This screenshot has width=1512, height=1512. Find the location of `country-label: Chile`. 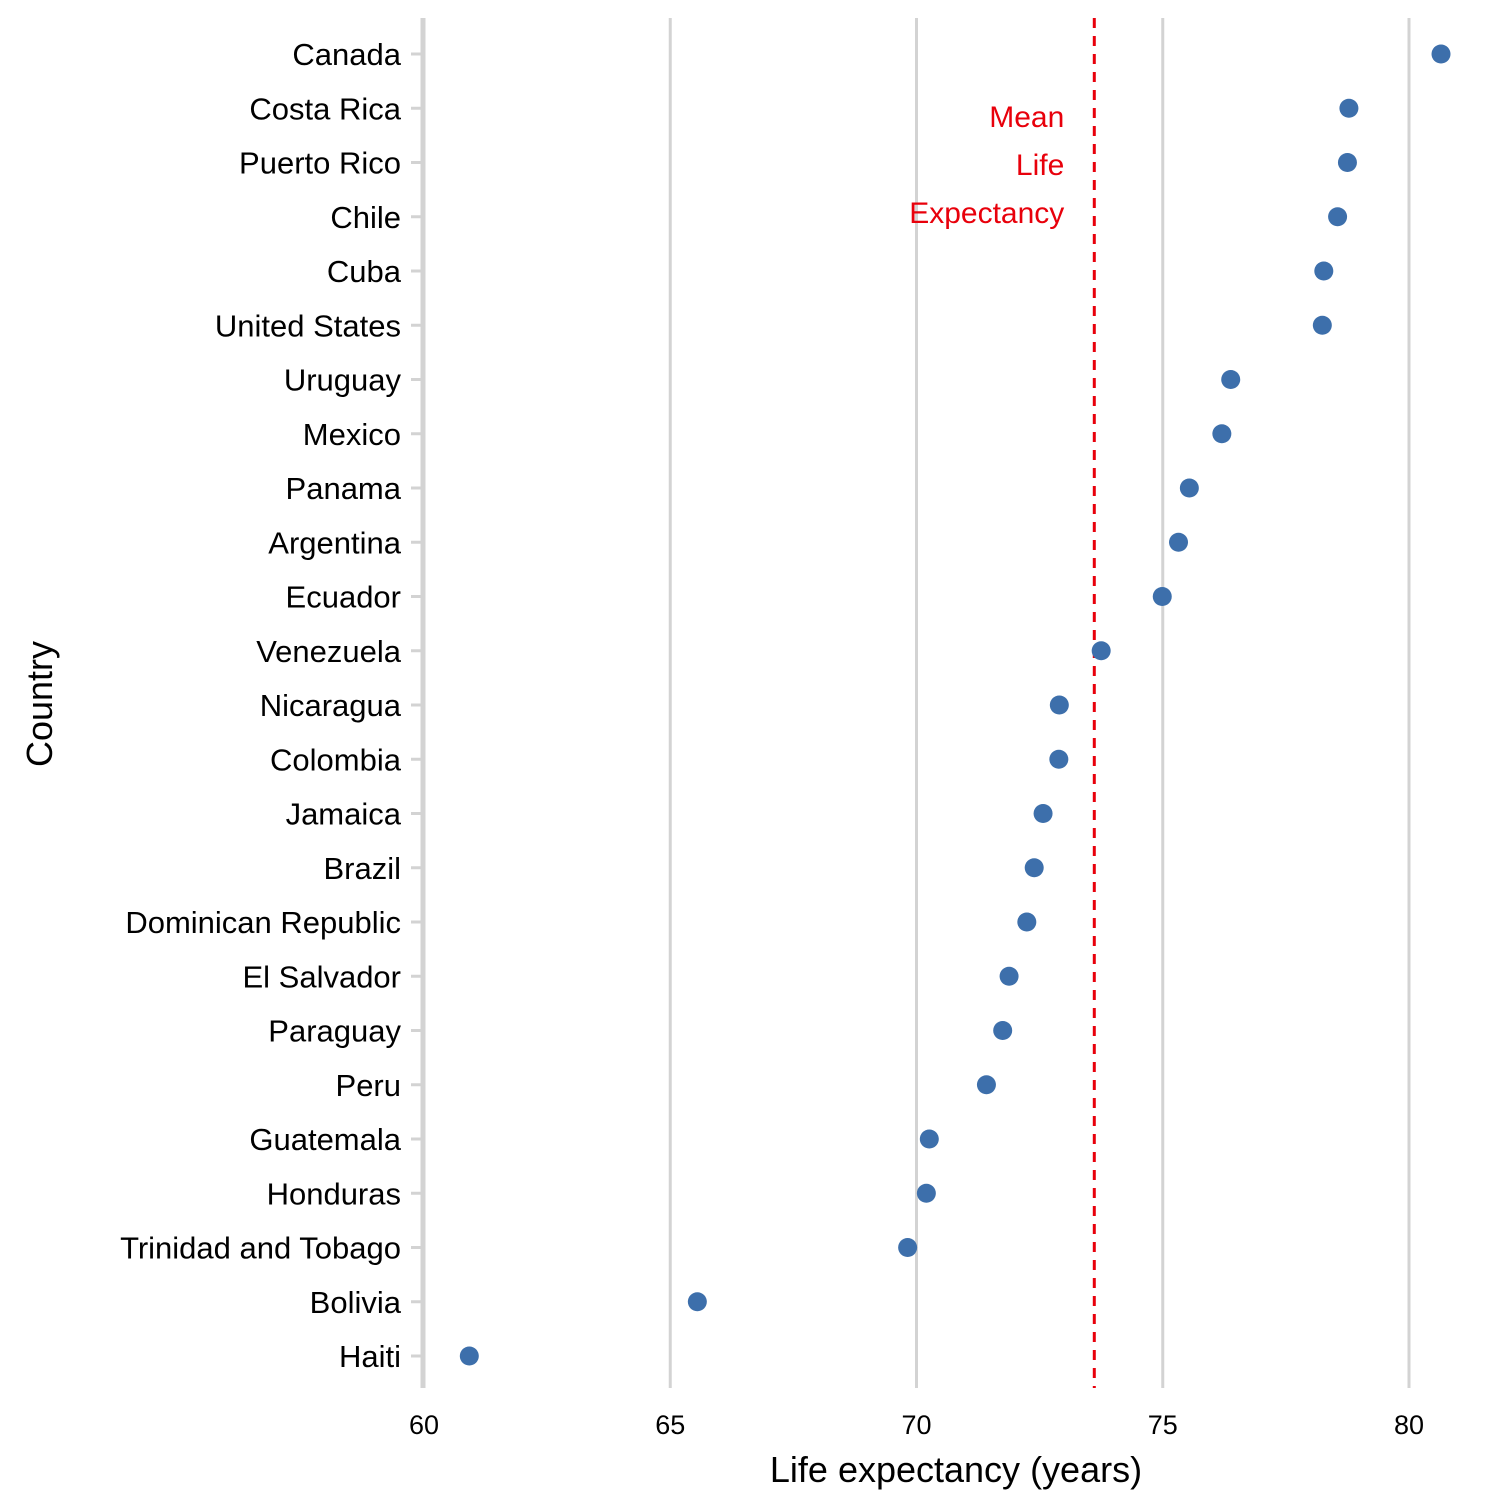

country-label: Chile is located at coordinates (365, 217).